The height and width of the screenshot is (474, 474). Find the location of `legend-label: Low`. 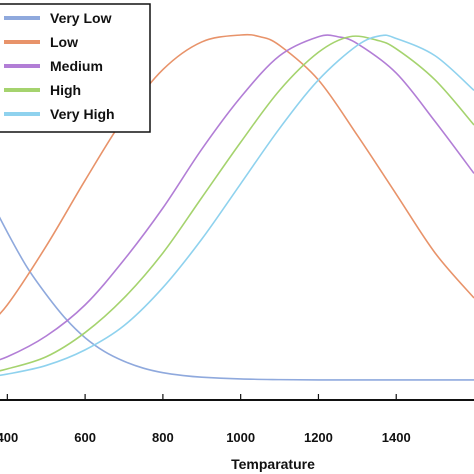

legend-label: Low is located at coordinates (64, 42).